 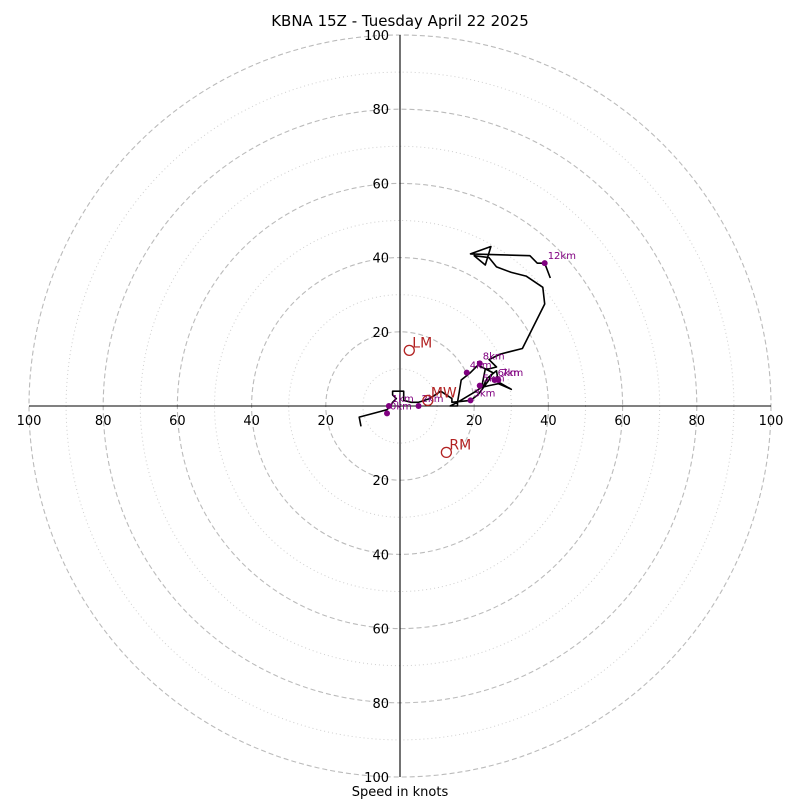 I want to click on tick-label-left-80: 80, so click(x=103, y=421).